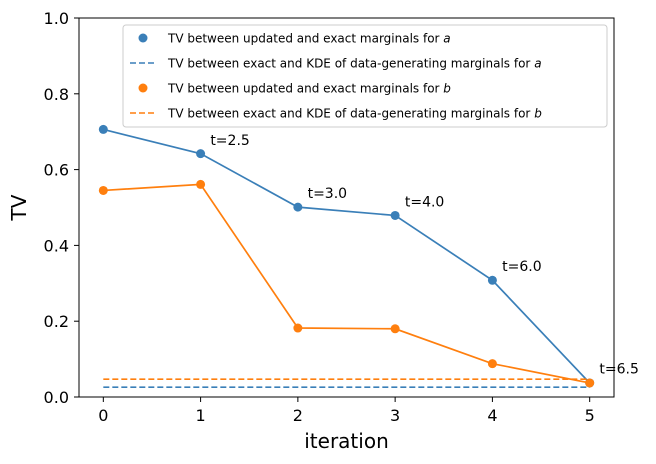 Image resolution: width=656 pixels, height=464 pixels. Describe the element at coordinates (618, 370) in the screenshot. I see `point-annotation: t=6.5` at that location.